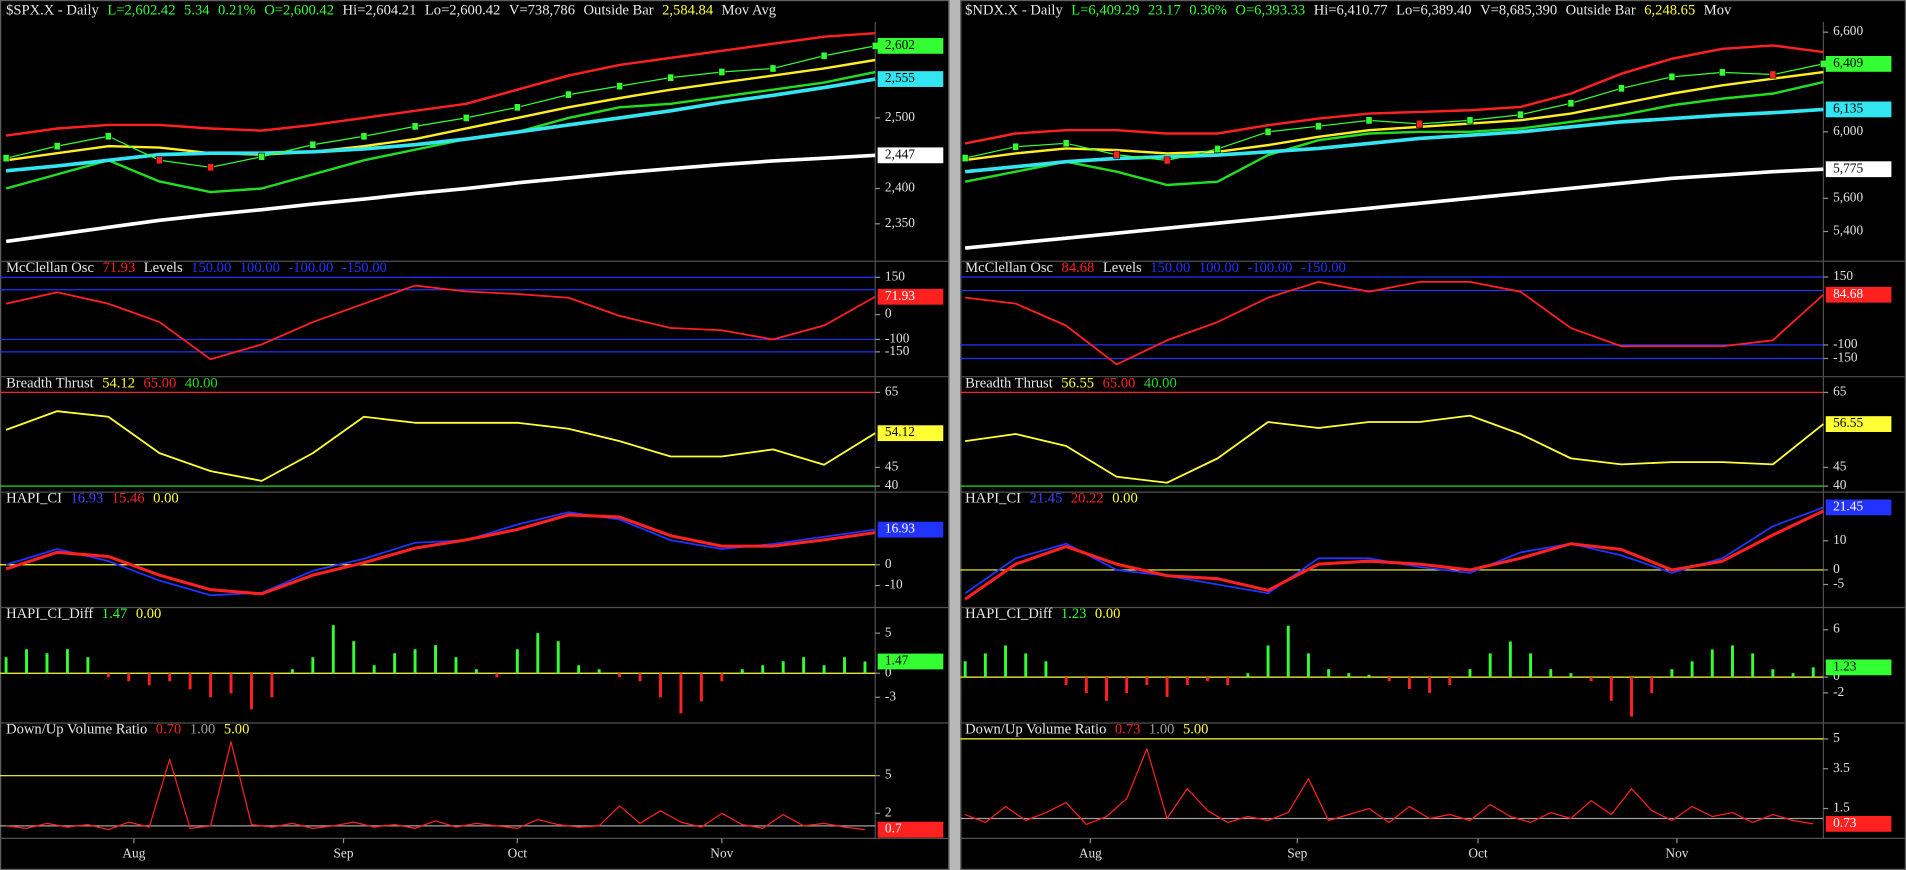  Describe the element at coordinates (1848, 62) in the screenshot. I see `value-tag-label: 6,409` at that location.